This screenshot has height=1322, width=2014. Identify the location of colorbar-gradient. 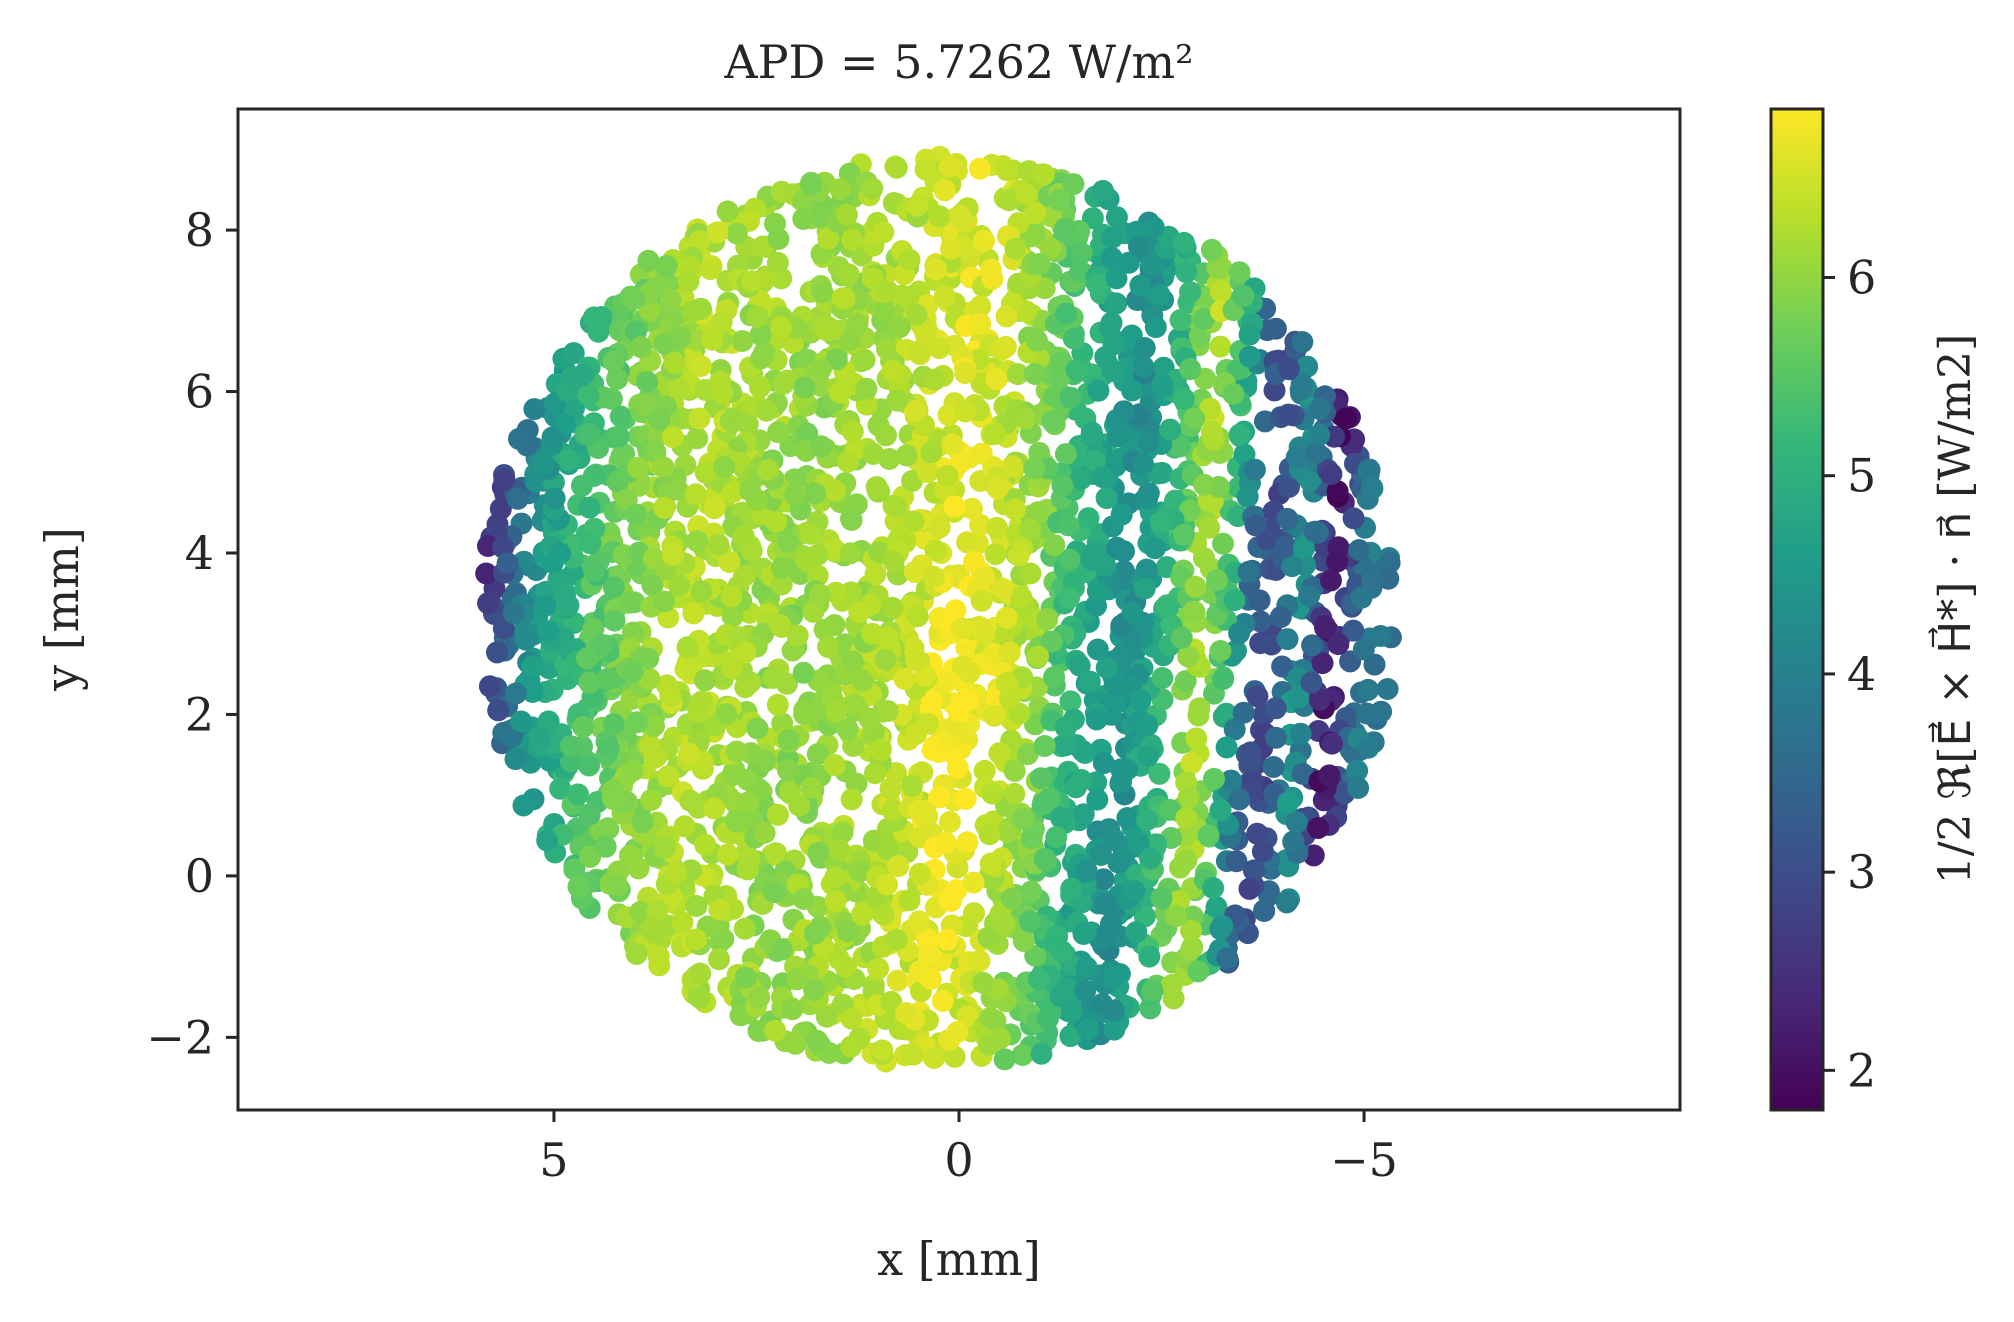
(1797, 609).